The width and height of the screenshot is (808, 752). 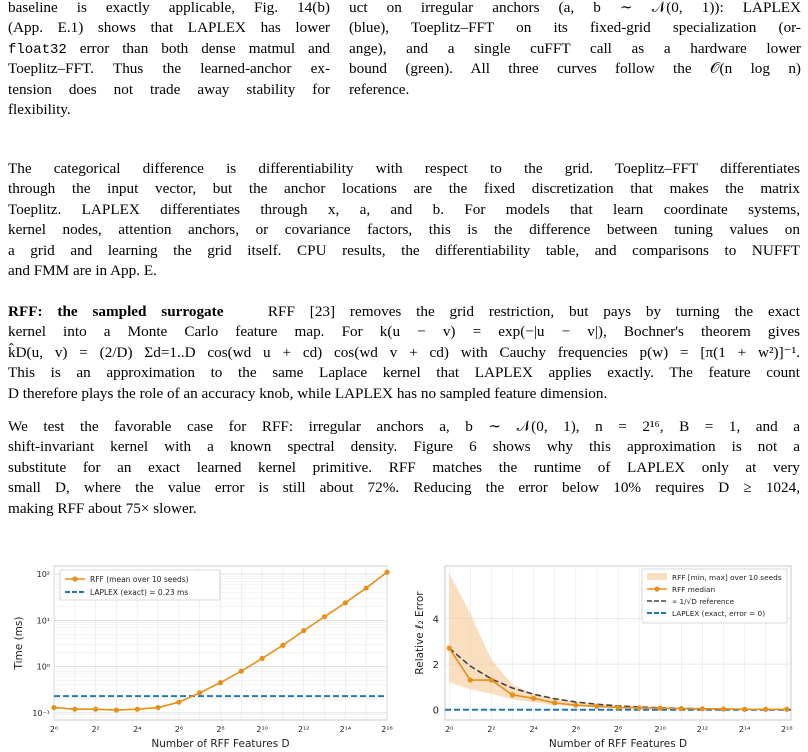 I want to click on left-col-line: float32 error than both dense matmul and, so click(x=169, y=49).